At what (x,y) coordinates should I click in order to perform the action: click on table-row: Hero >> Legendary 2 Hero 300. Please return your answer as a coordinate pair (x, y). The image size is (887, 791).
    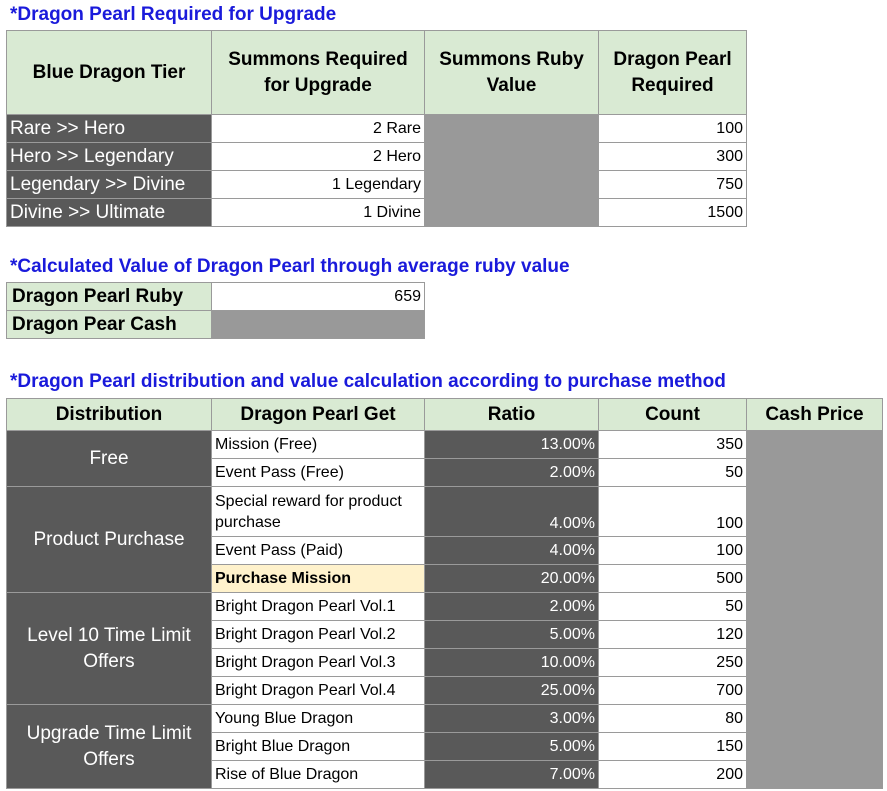
    Looking at the image, I should click on (376, 156).